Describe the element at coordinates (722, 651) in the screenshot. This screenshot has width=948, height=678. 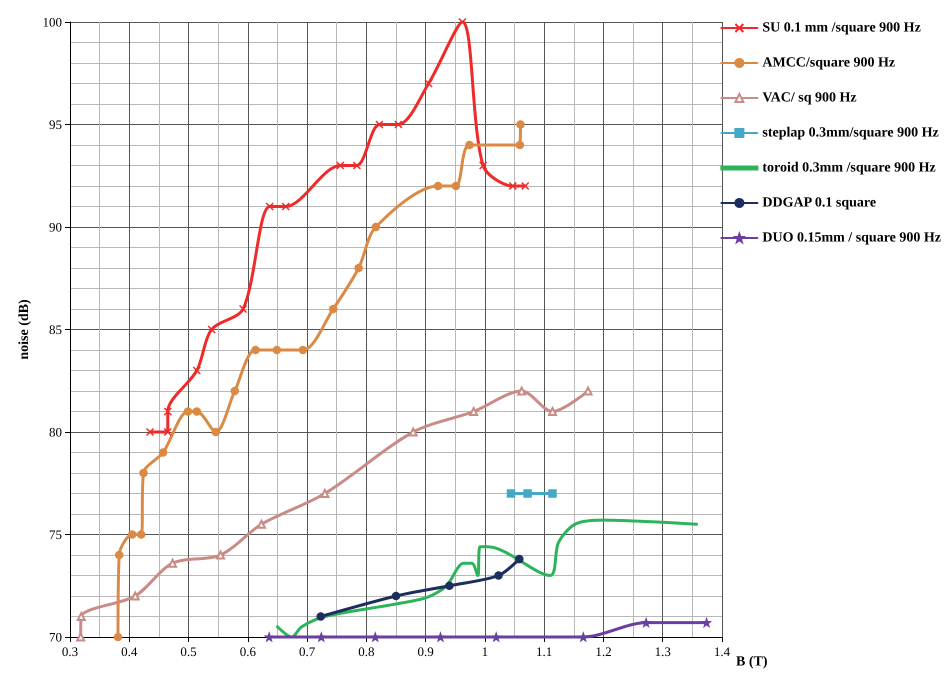
I see `x-tick-label: 1.4` at that location.